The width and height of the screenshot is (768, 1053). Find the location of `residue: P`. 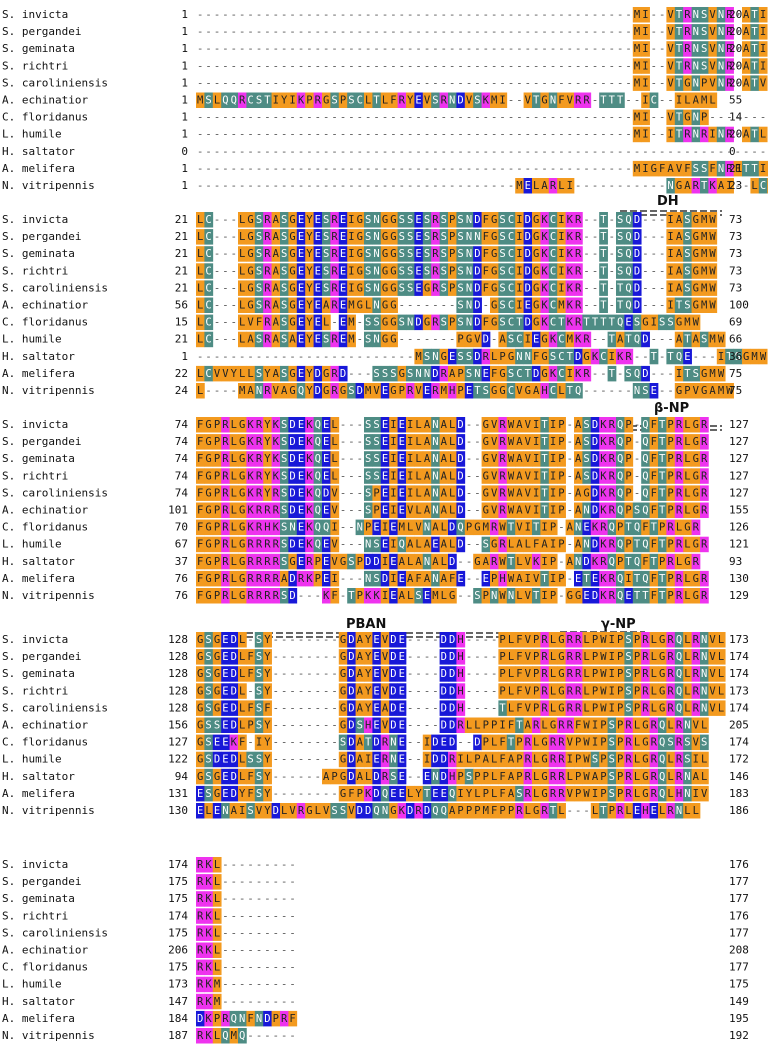

residue: P is located at coordinates (603, 794).